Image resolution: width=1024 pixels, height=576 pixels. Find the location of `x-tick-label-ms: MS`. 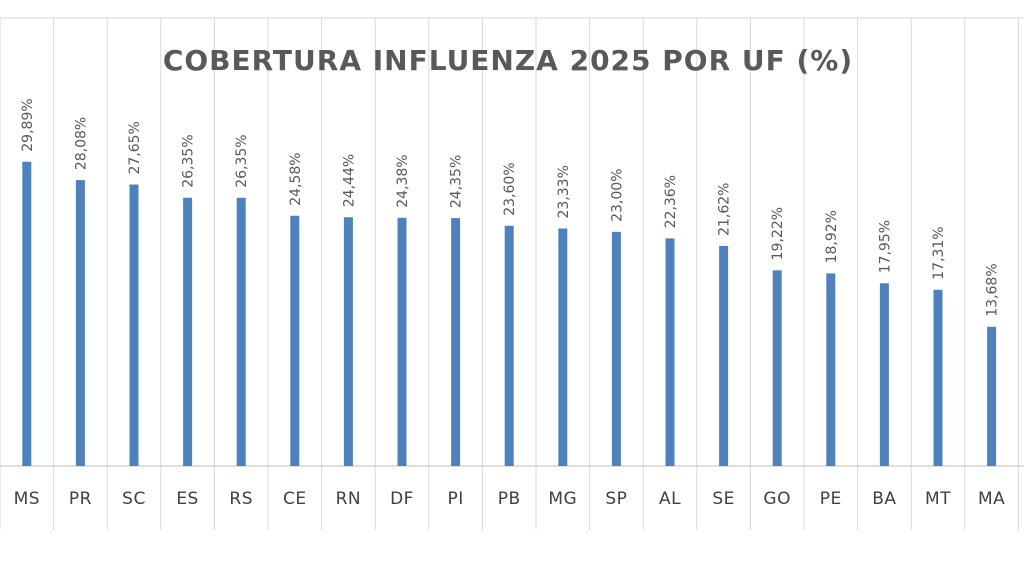

x-tick-label-ms: MS is located at coordinates (27, 499).